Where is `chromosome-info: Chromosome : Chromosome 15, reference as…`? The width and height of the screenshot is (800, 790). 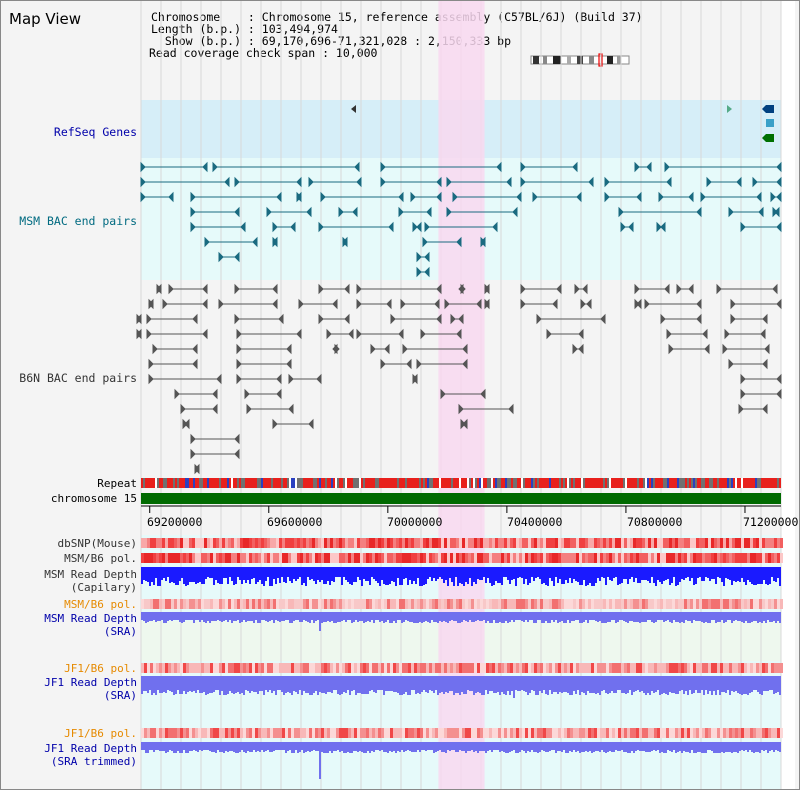
chromosome-info: Chromosome : Chromosome 15, reference as… is located at coordinates (396, 35).